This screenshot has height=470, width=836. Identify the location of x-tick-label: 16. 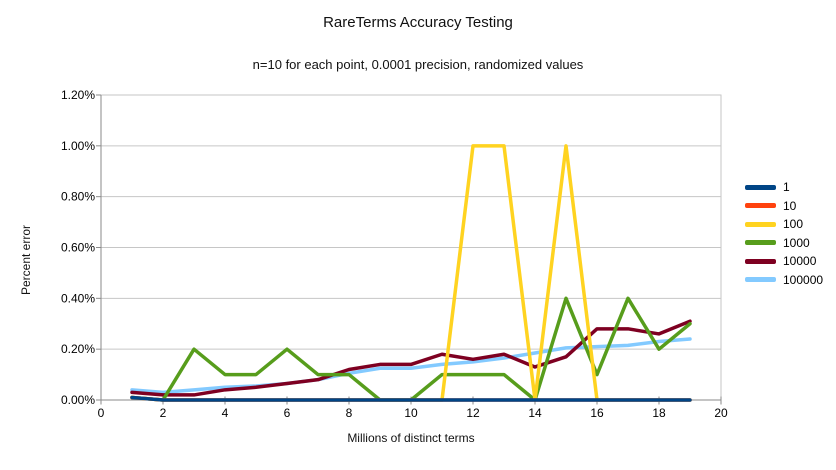
(597, 413).